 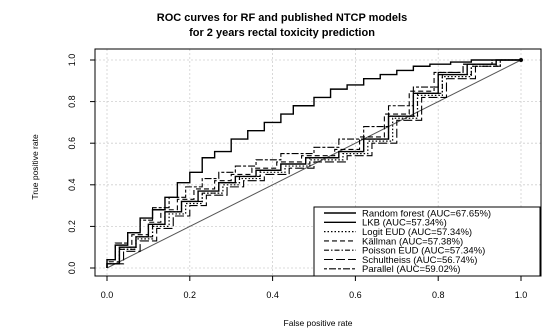 I want to click on y-tick-label: 0.4, so click(x=72, y=185).